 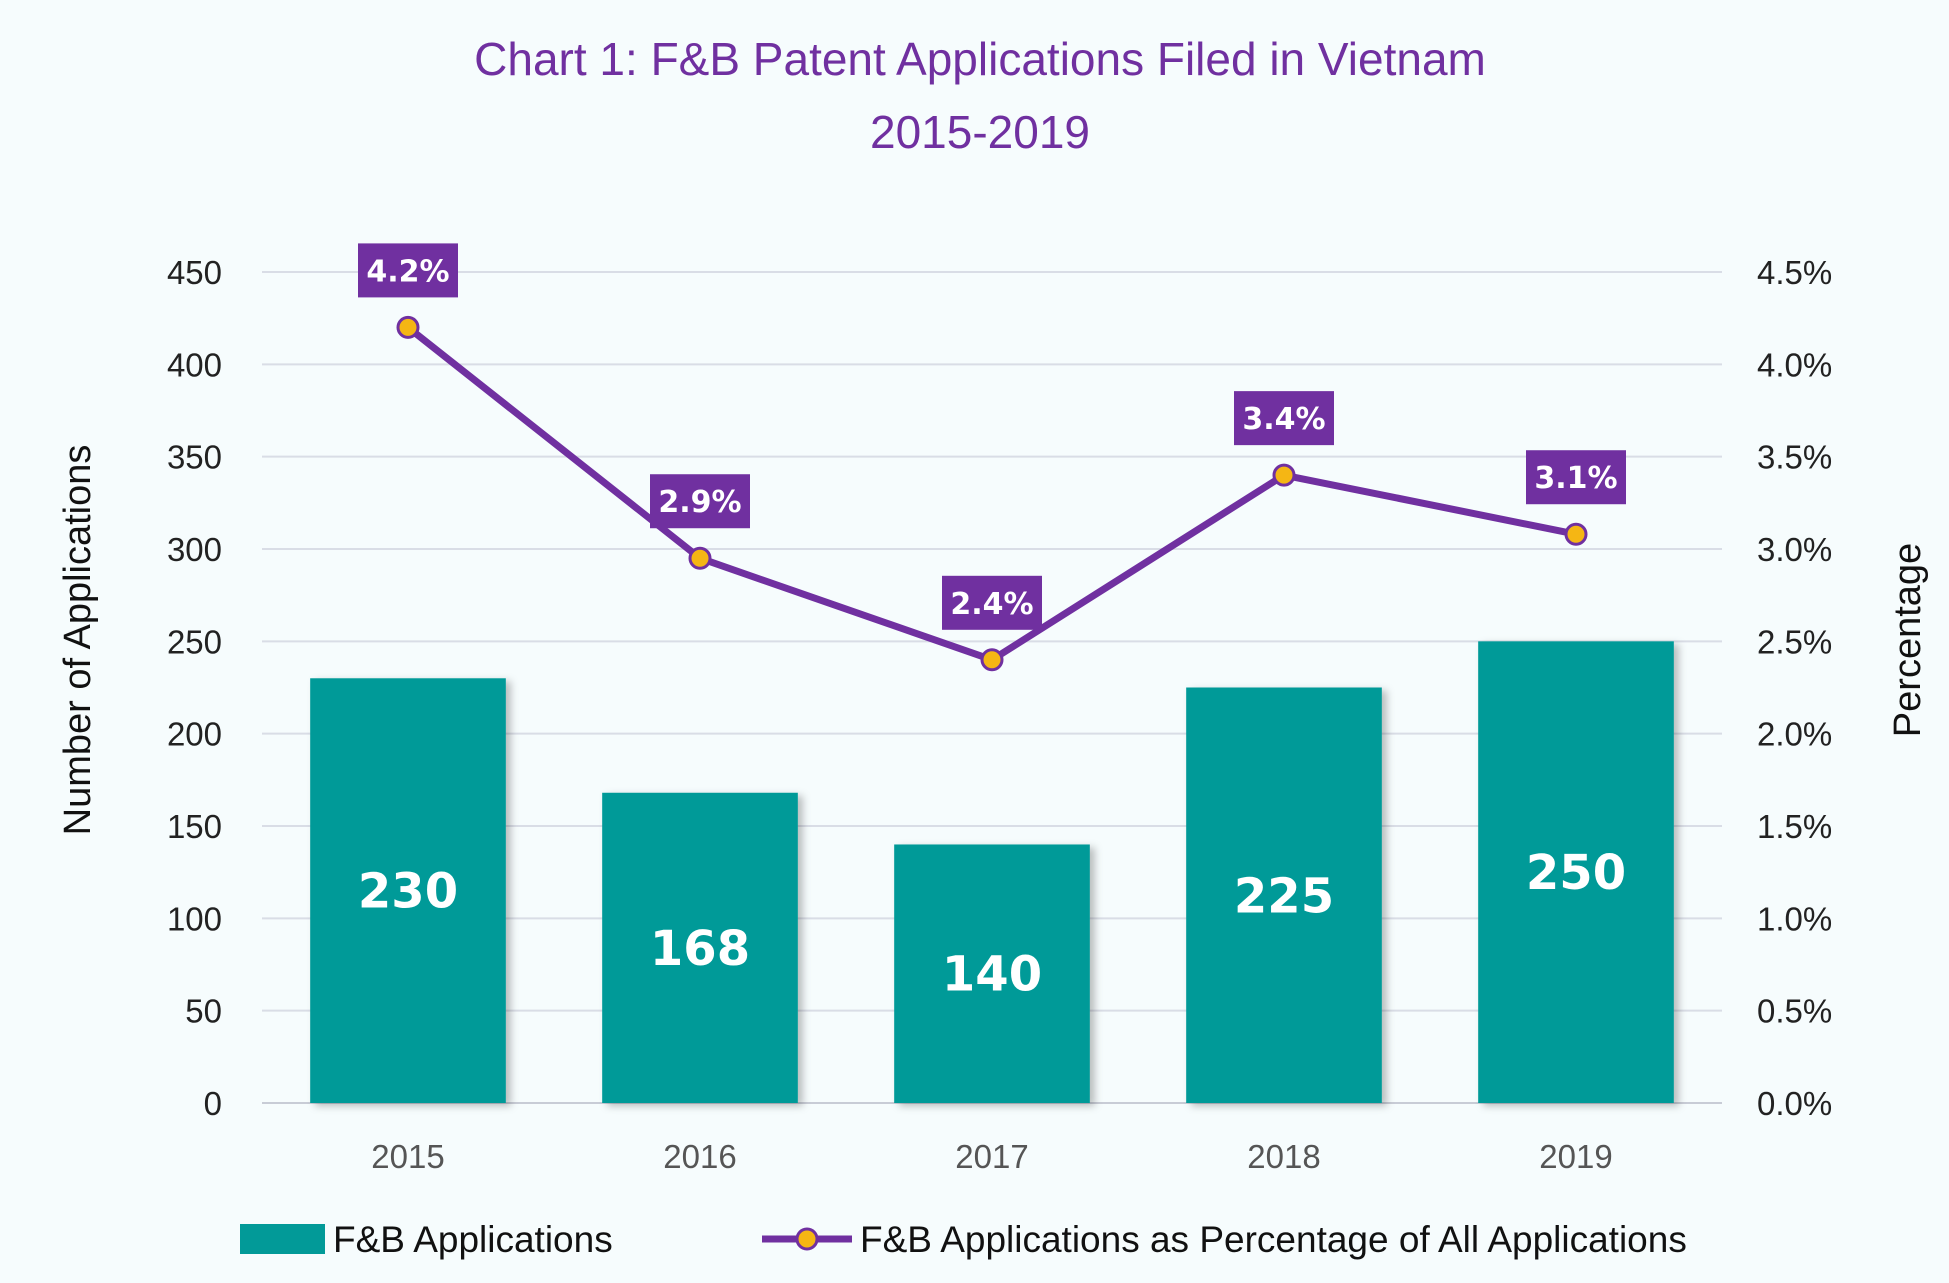 I want to click on y-tick-label: 150, so click(x=194, y=826).